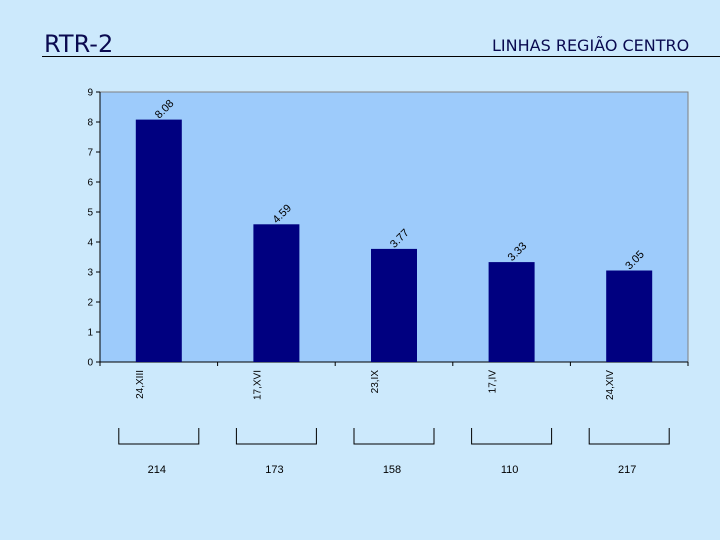  I want to click on bottom-number: 214, so click(157, 470).